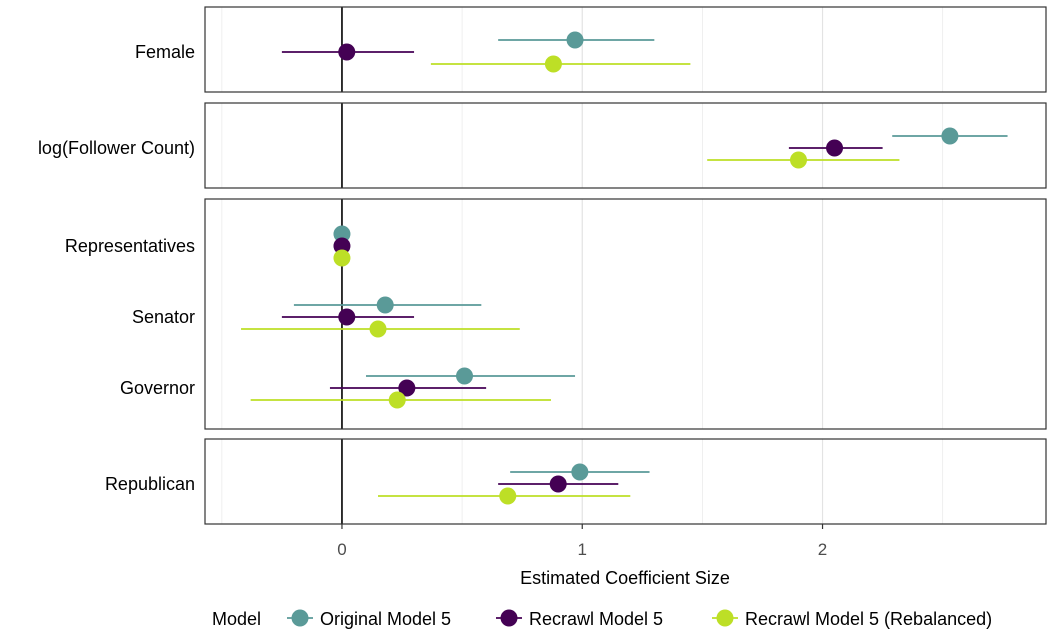 The height and width of the screenshot is (638, 1051). I want to click on legend-label: Original Model 5, so click(385, 619).